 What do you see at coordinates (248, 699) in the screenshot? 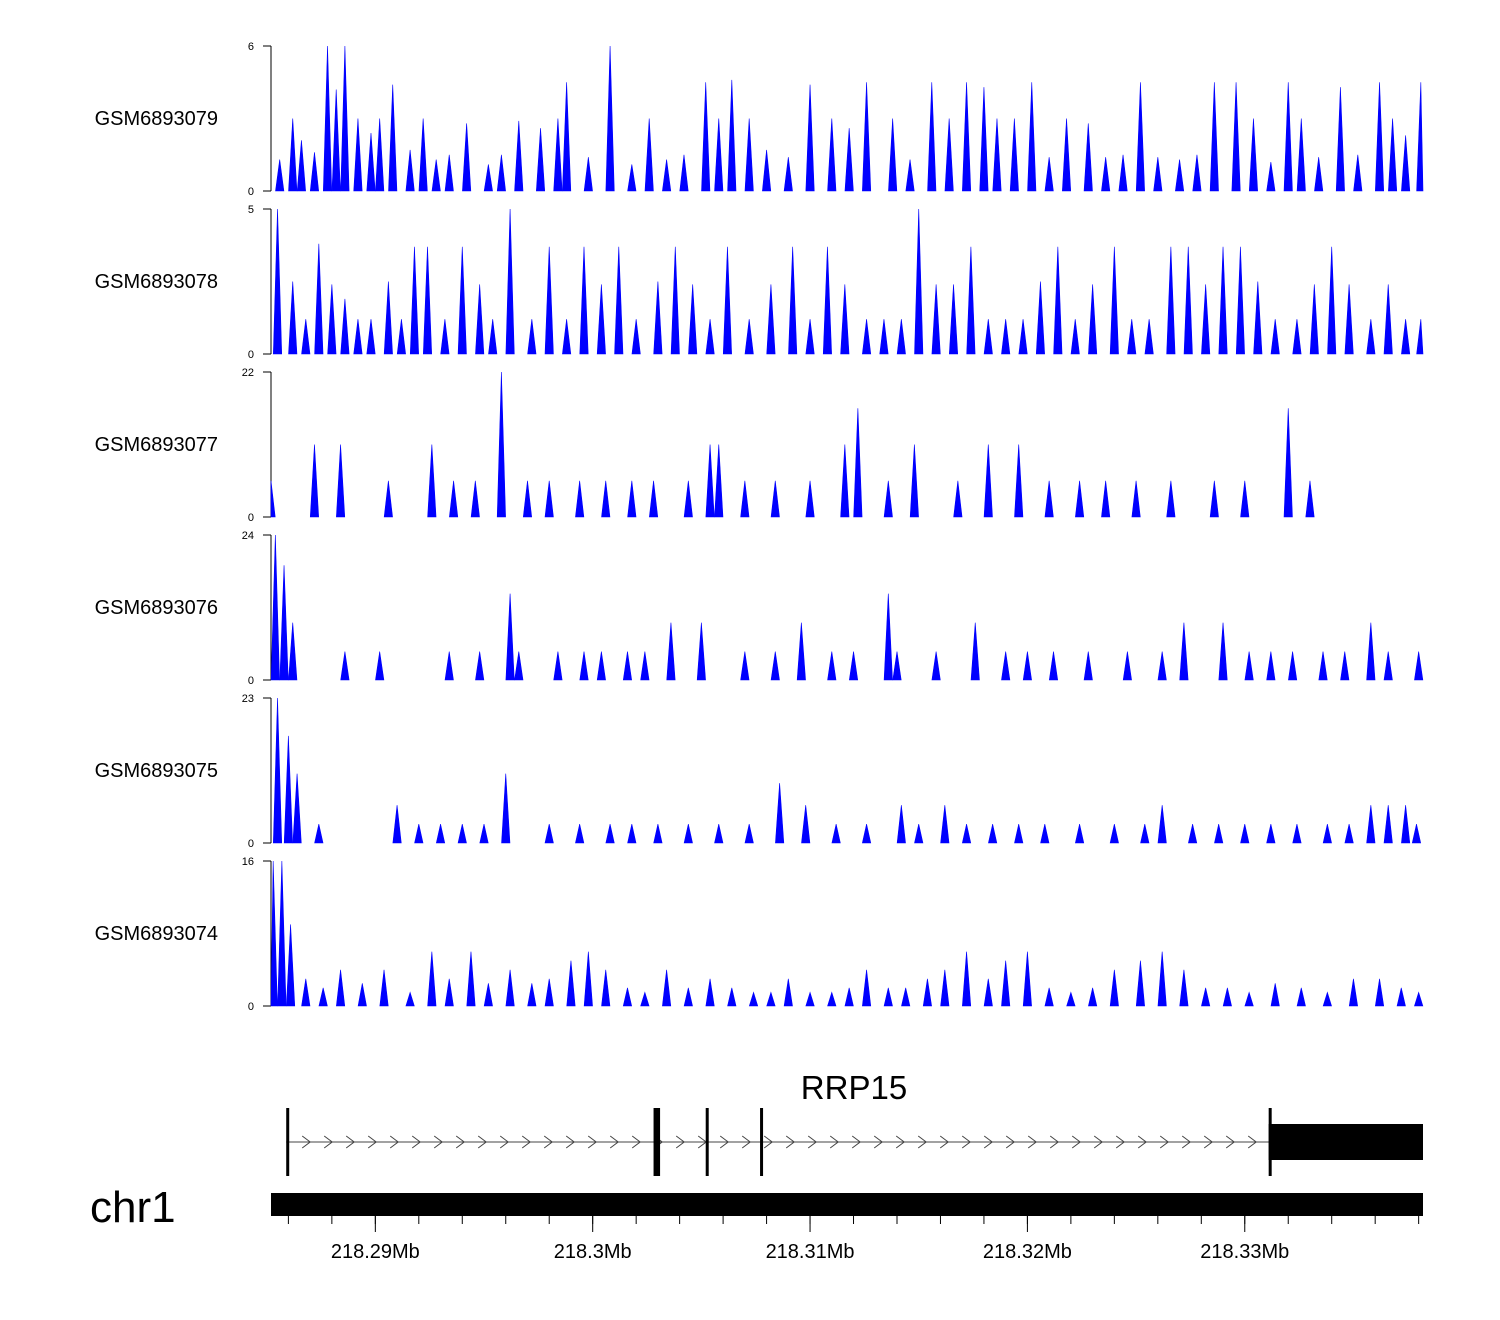
I see `y-max-label: 23` at bounding box center [248, 699].